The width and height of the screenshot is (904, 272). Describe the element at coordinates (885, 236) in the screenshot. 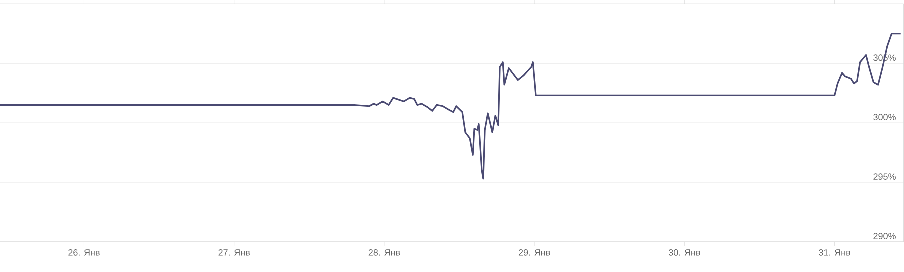

I see `y-tick-label: 290%` at that location.